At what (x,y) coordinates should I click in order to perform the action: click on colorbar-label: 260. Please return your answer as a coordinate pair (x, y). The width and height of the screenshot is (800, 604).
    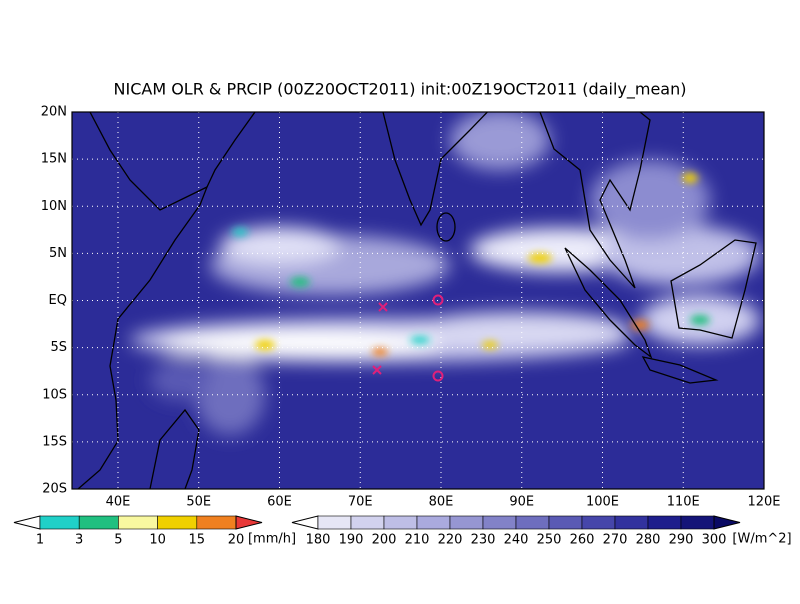
    Looking at the image, I should click on (582, 540).